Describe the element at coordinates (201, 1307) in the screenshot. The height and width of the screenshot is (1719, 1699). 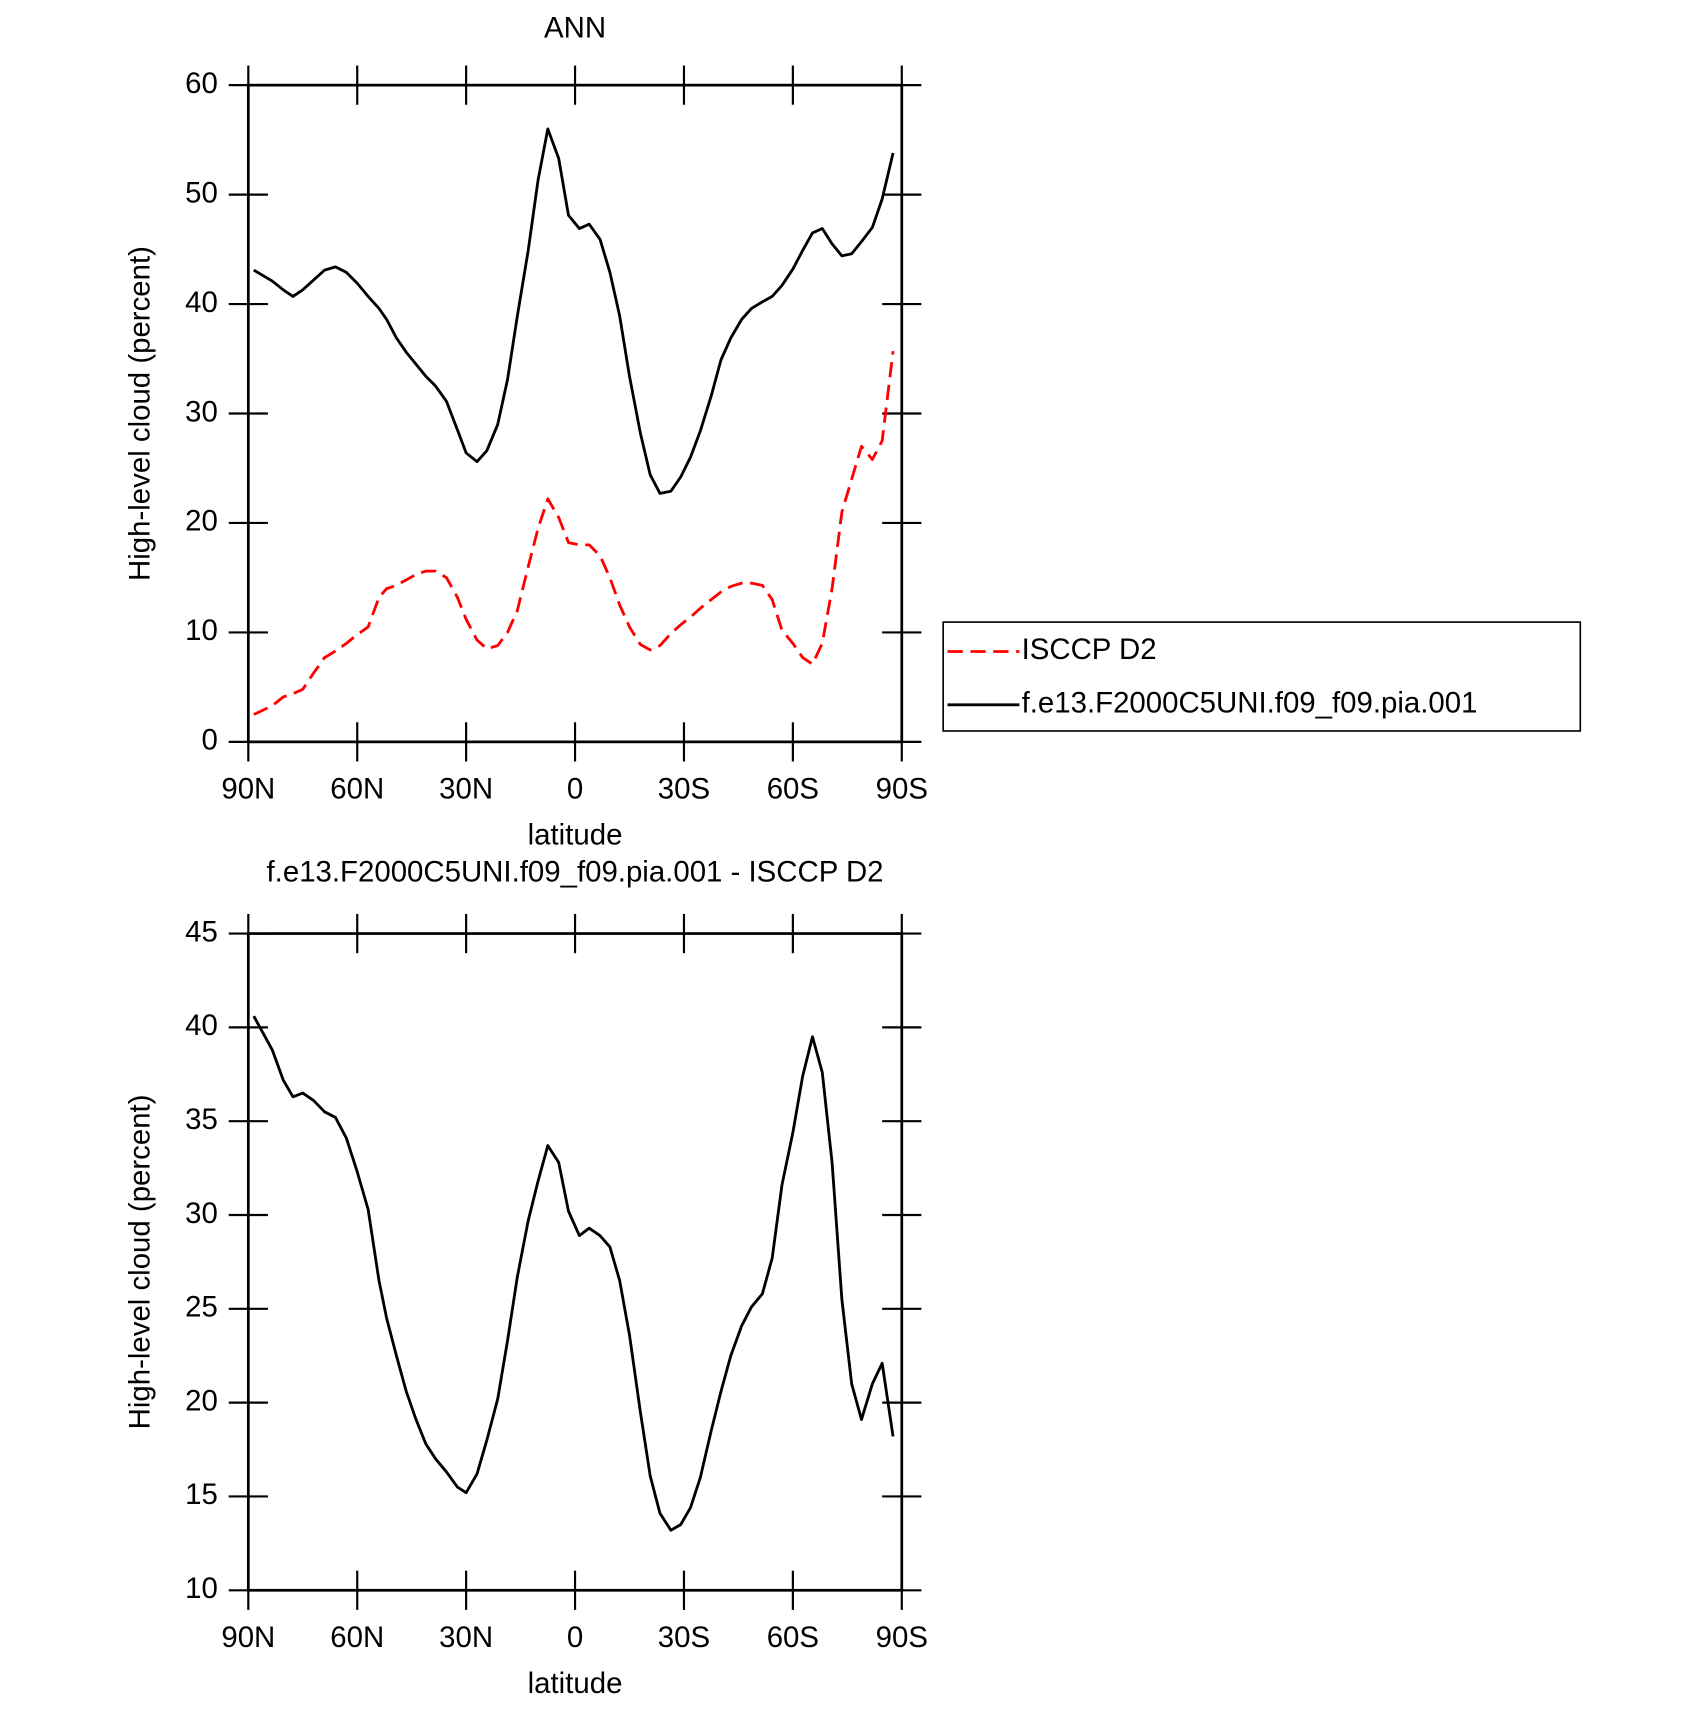
I see `y-tick-label: 25` at that location.